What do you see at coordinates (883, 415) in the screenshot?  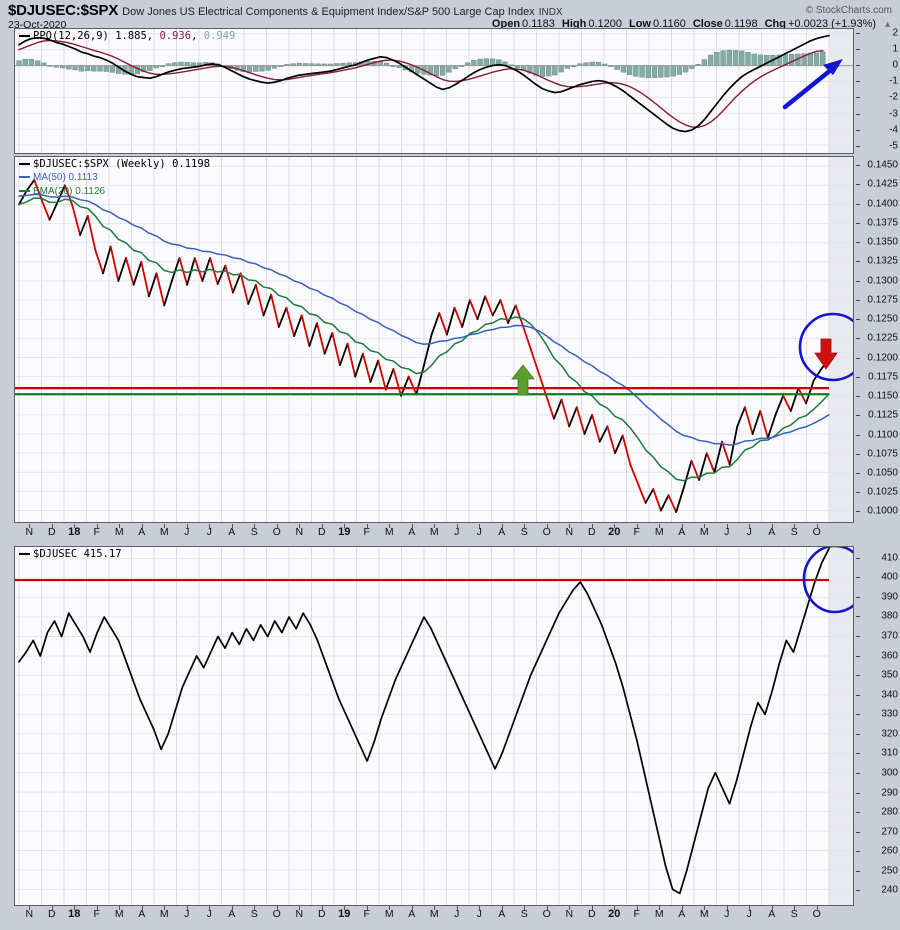 I see `y-axis-label: 0.1125` at bounding box center [883, 415].